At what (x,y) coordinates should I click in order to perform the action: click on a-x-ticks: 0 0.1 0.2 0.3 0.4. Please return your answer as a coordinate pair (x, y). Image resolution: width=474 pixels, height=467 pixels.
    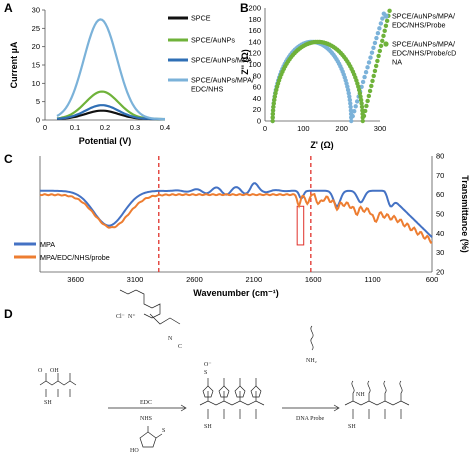
    Looking at the image, I should click on (106, 127).